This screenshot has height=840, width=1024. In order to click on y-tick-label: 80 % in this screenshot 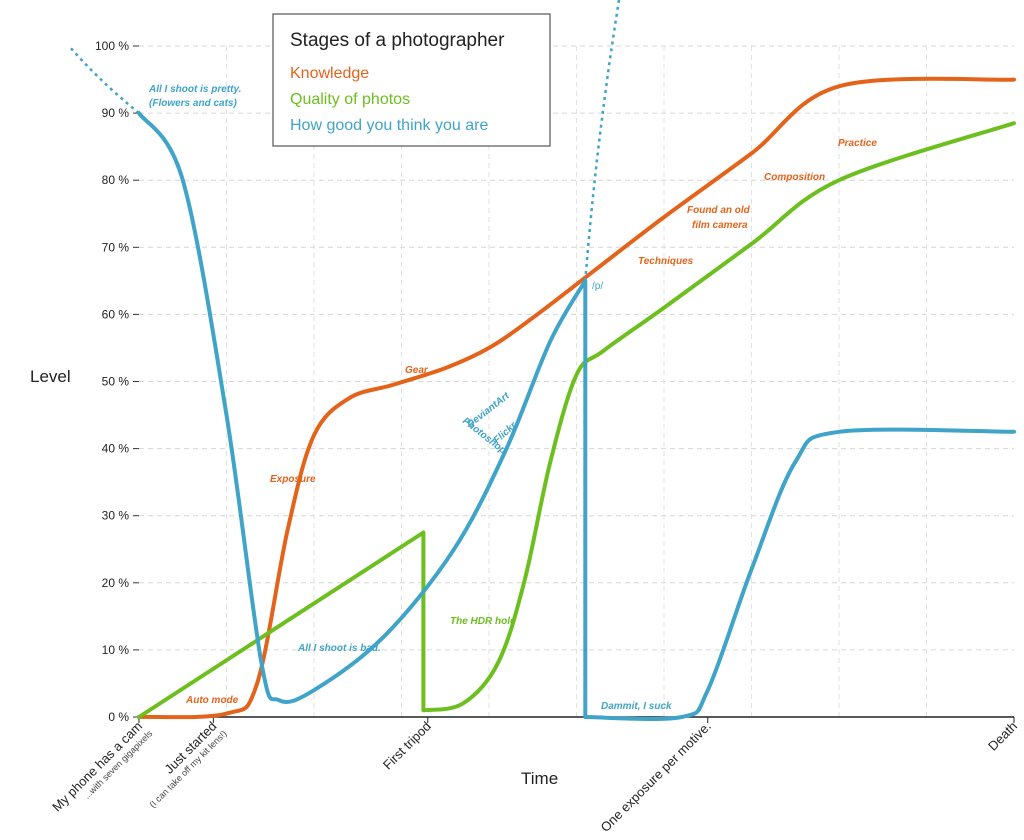, I will do `click(116, 180)`.